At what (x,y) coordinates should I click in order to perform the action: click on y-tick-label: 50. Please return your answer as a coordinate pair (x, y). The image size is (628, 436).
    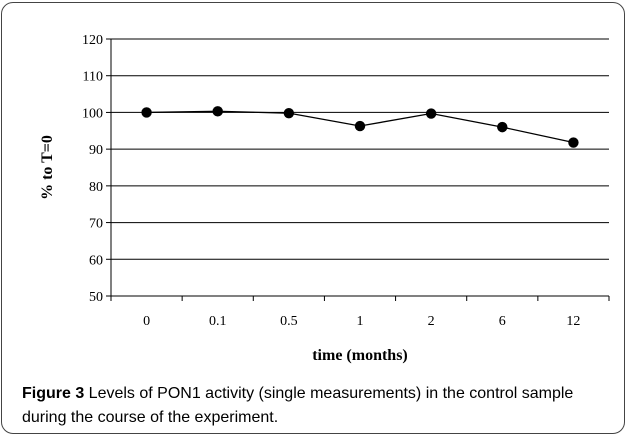
    Looking at the image, I should click on (96, 297).